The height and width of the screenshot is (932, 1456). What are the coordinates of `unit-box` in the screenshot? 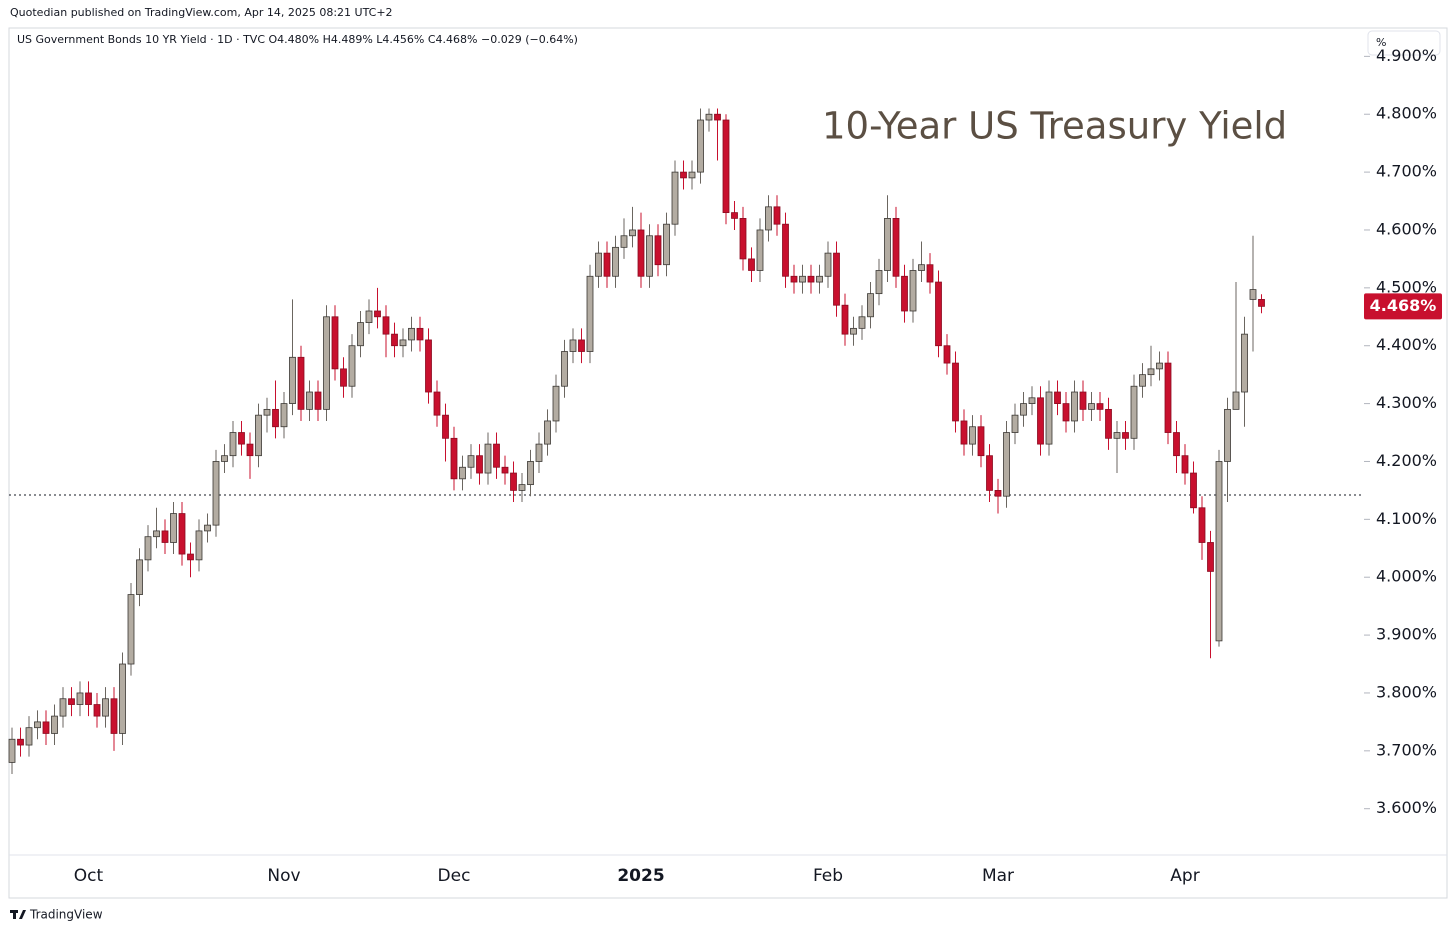 It's located at (1404, 43).